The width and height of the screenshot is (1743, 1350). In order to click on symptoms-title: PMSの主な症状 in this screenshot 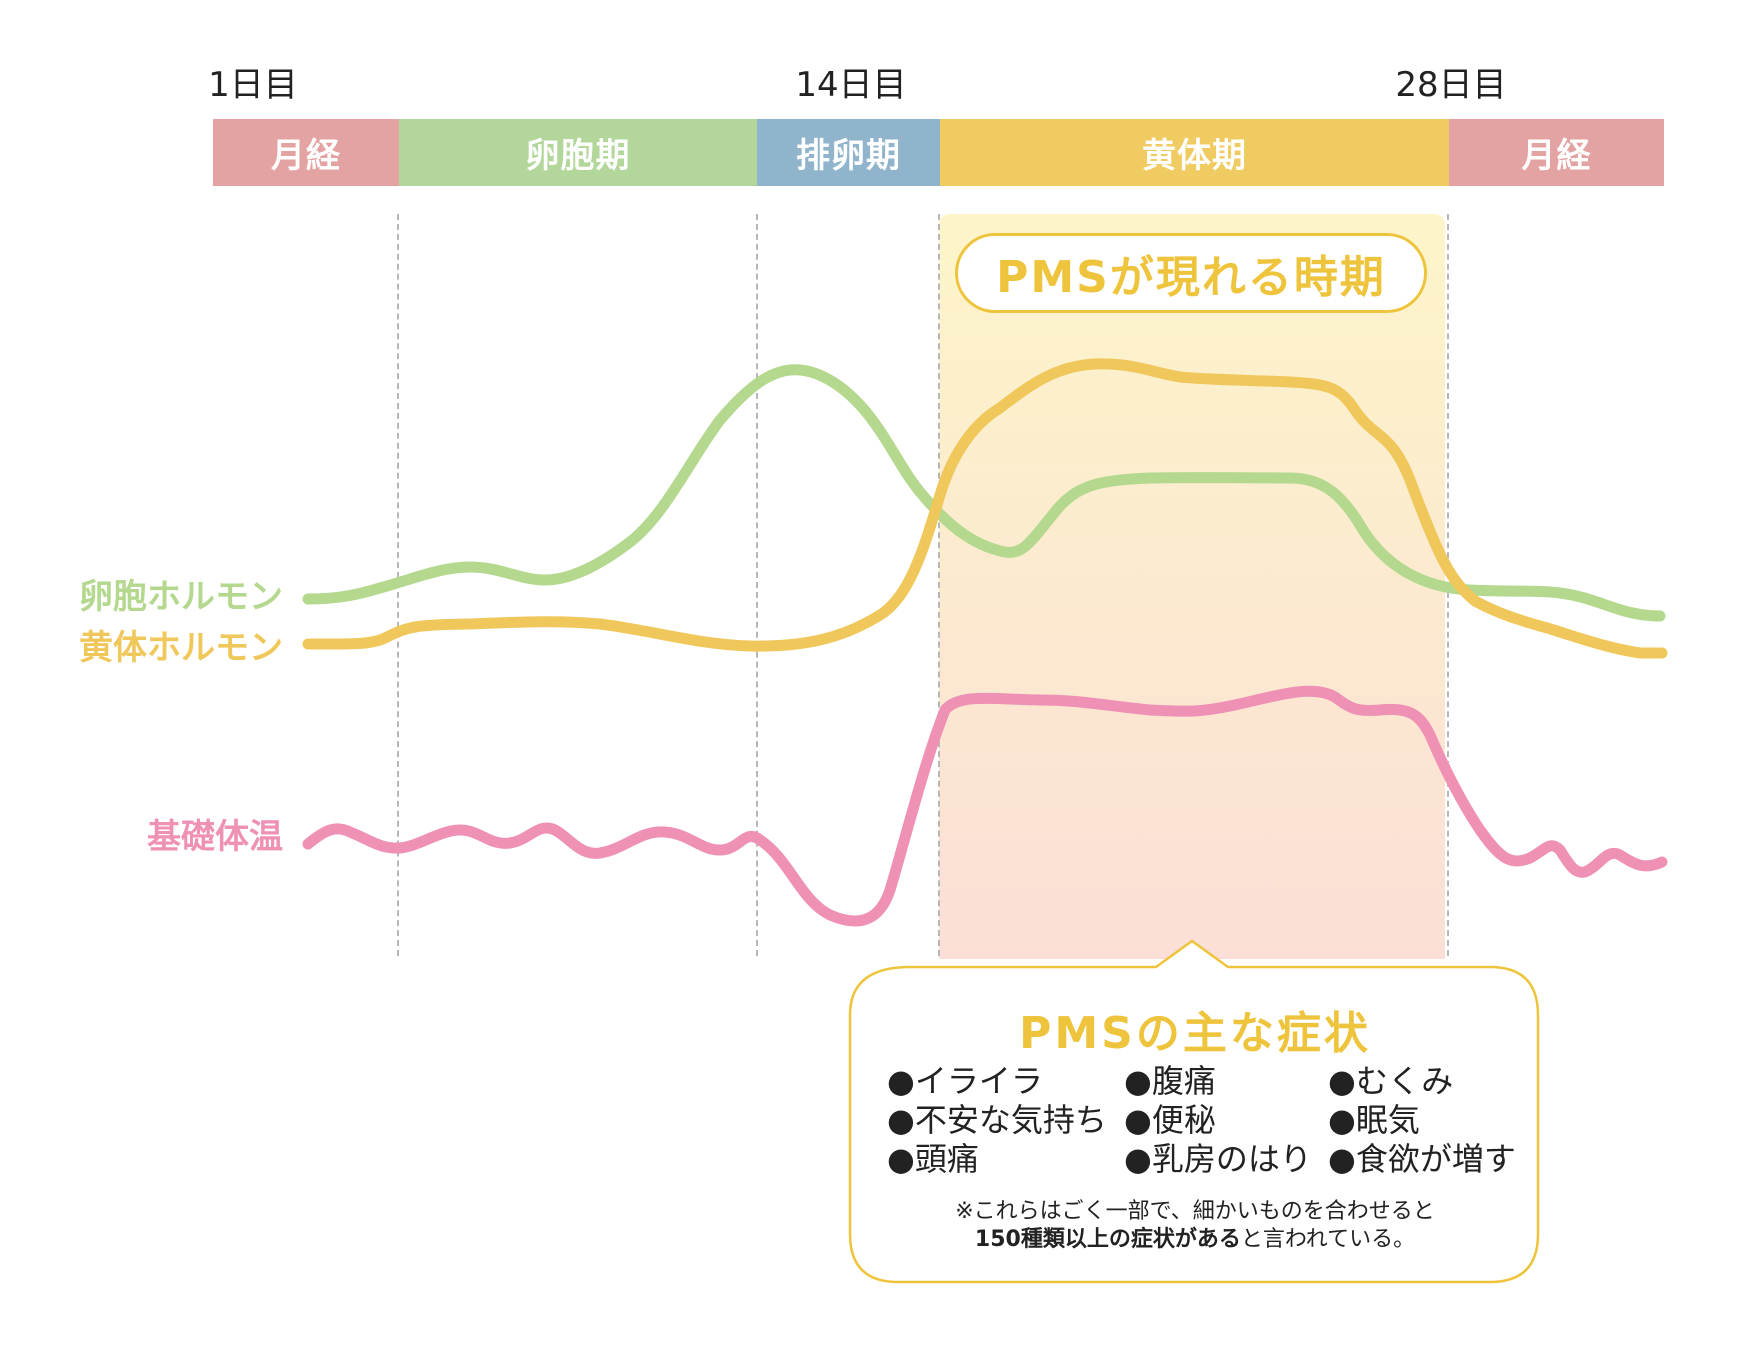, I will do `click(1195, 1033)`.